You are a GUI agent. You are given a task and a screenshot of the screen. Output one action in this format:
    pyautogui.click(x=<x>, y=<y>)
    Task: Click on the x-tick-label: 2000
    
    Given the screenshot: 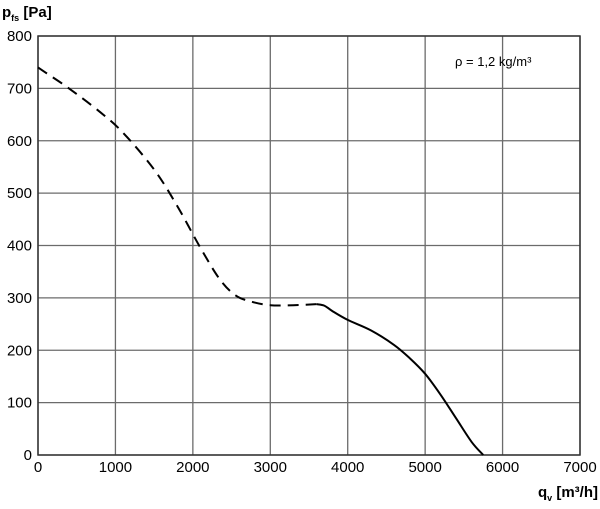 What is the action you would take?
    pyautogui.click(x=192, y=467)
    